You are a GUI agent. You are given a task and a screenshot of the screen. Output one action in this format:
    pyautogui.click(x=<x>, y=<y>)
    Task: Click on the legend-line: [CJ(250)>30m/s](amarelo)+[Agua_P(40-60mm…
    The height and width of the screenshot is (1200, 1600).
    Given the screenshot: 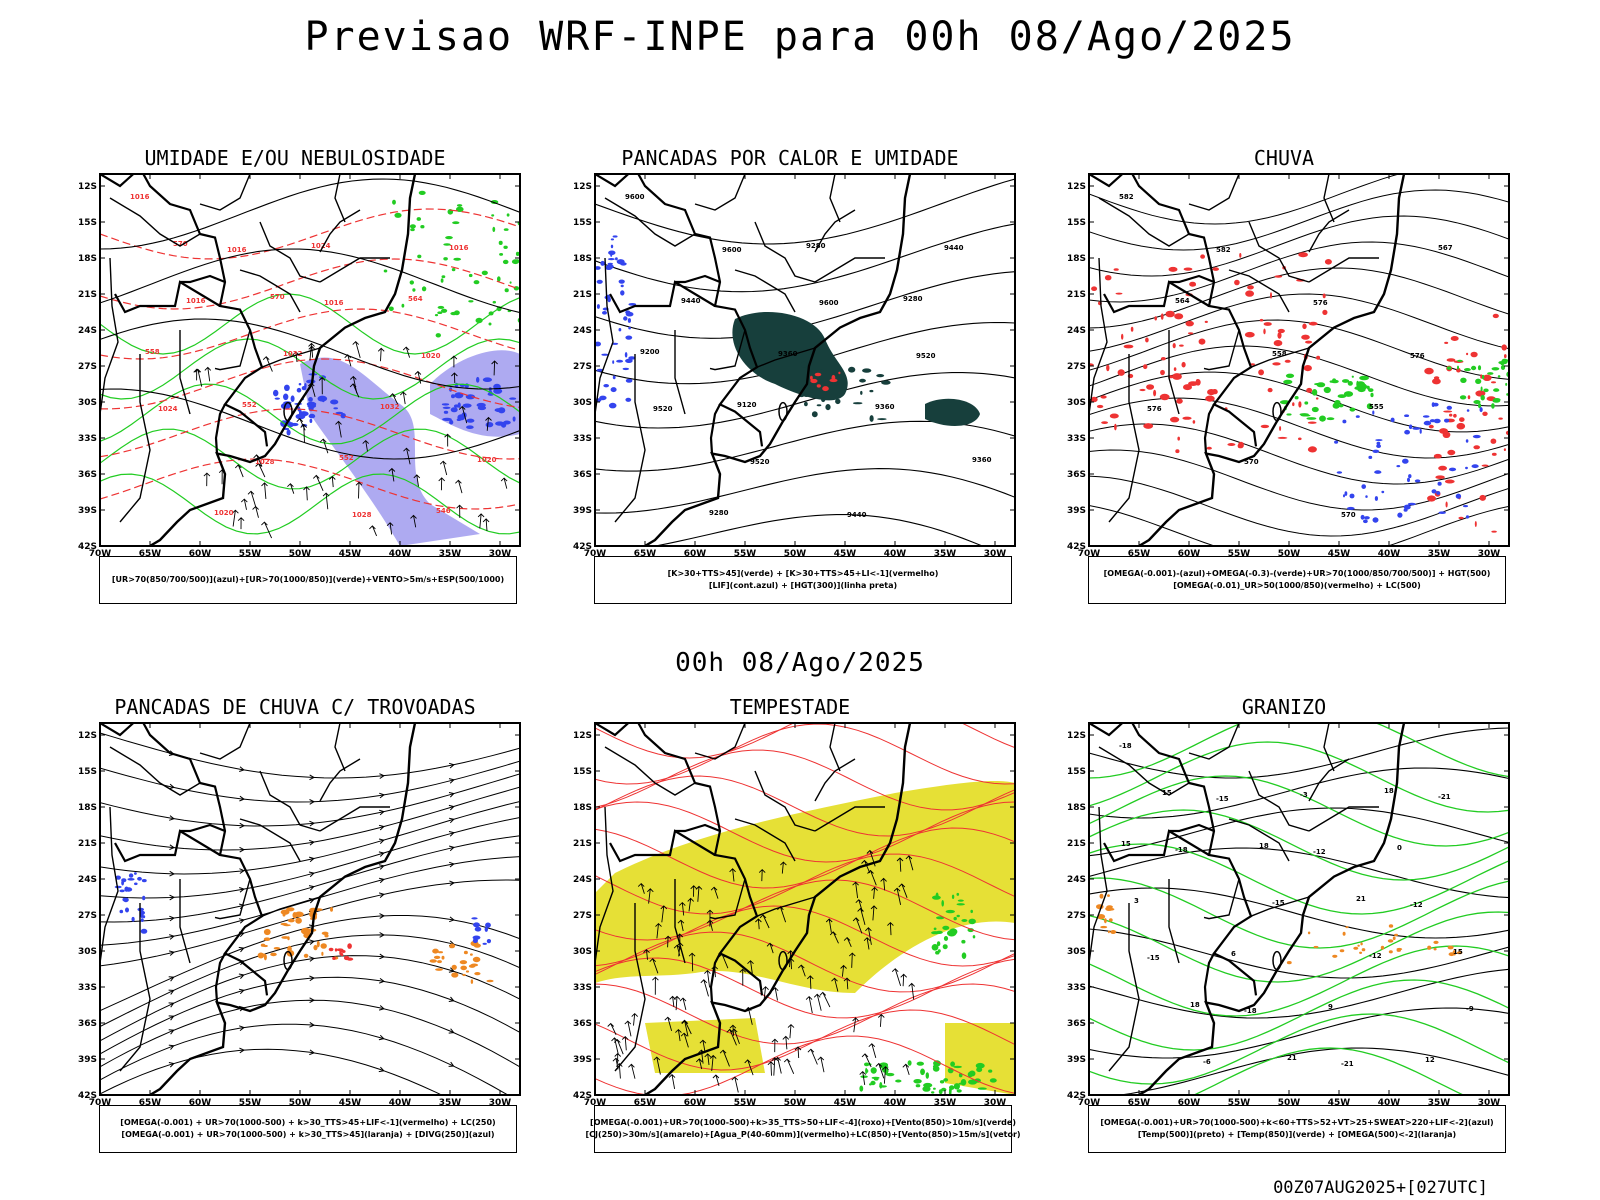 What is the action you would take?
    pyautogui.click(x=803, y=1134)
    